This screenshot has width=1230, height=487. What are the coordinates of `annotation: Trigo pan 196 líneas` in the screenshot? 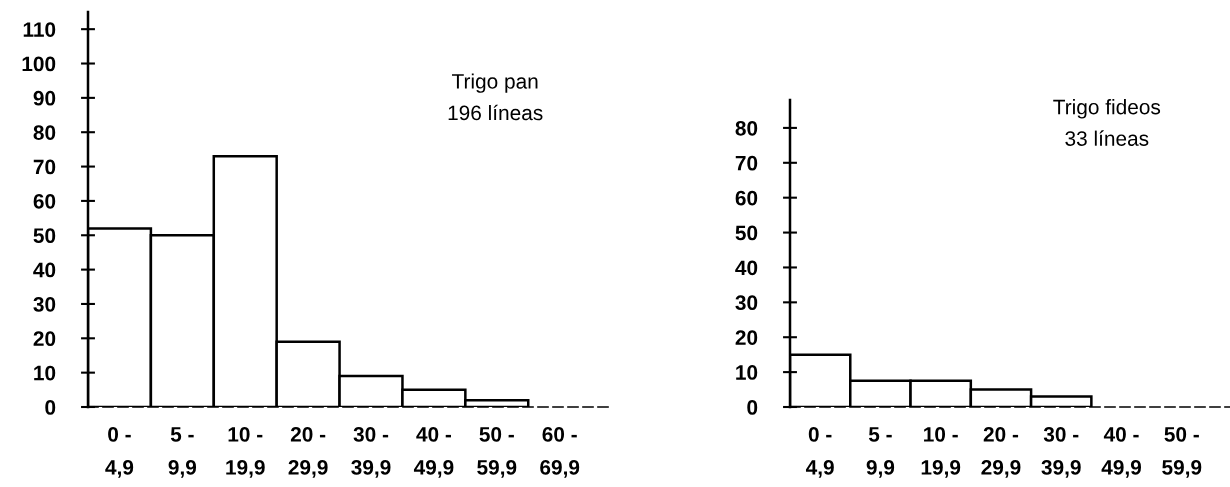 It's located at (495, 97).